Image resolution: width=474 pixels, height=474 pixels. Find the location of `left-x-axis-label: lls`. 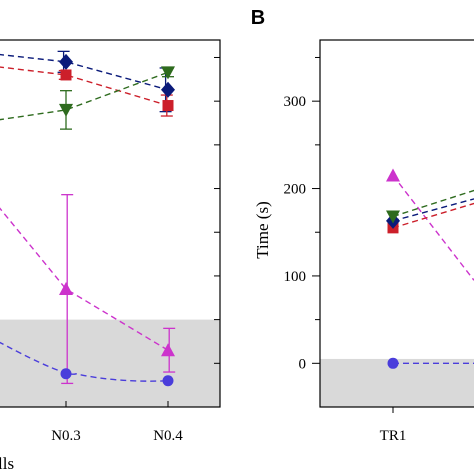

left-x-axis-label: lls is located at coordinates (7, 463).